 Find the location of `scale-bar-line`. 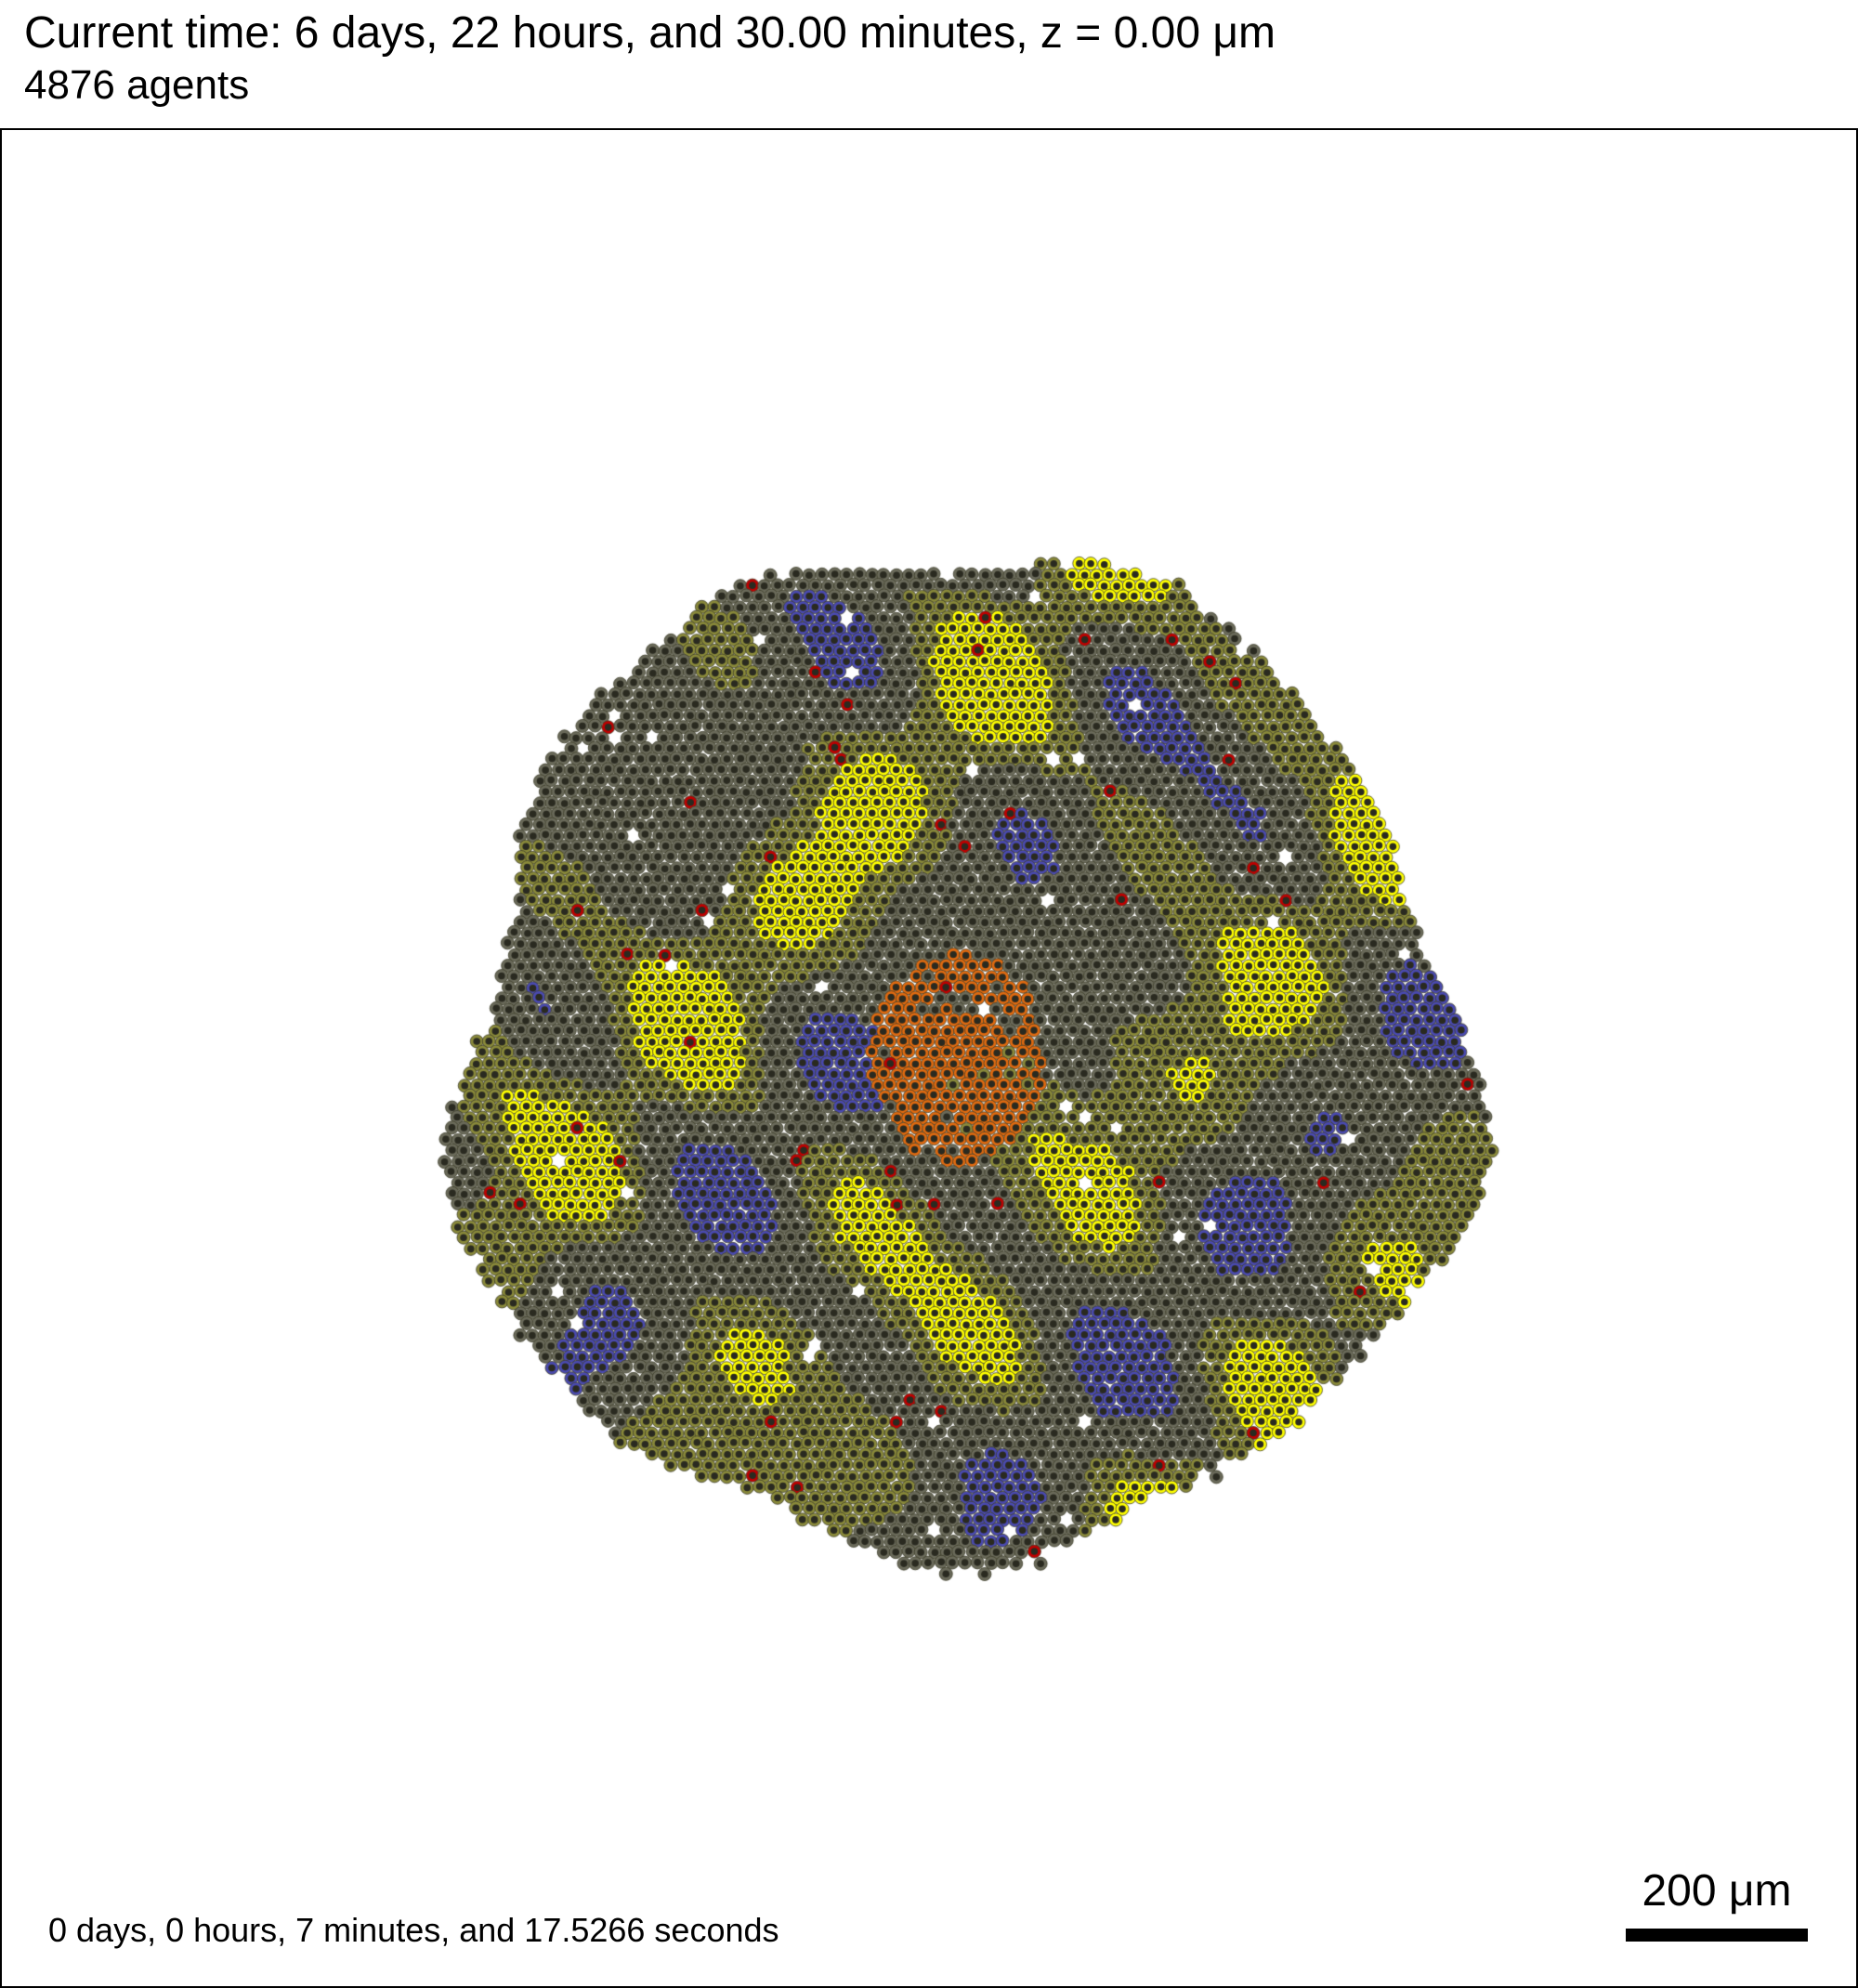

scale-bar-line is located at coordinates (1717, 1935).